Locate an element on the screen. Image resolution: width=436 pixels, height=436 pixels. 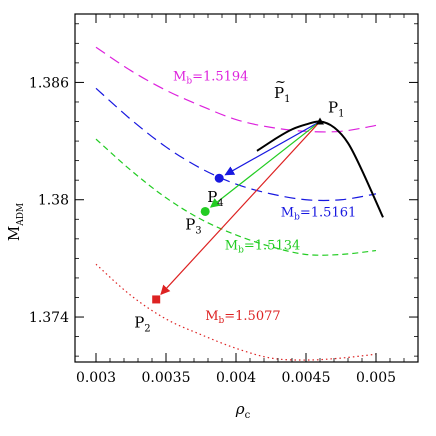
point-P2-marker is located at coordinates (156, 299).